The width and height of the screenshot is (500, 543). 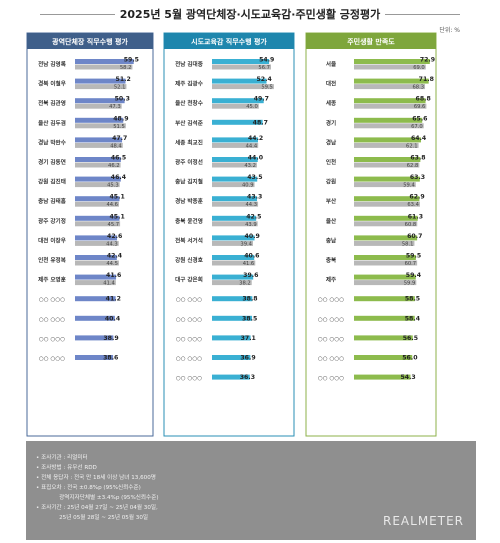 What do you see at coordinates (418, 88) in the screenshot?
I see `value-label-previous: 68.3` at bounding box center [418, 88].